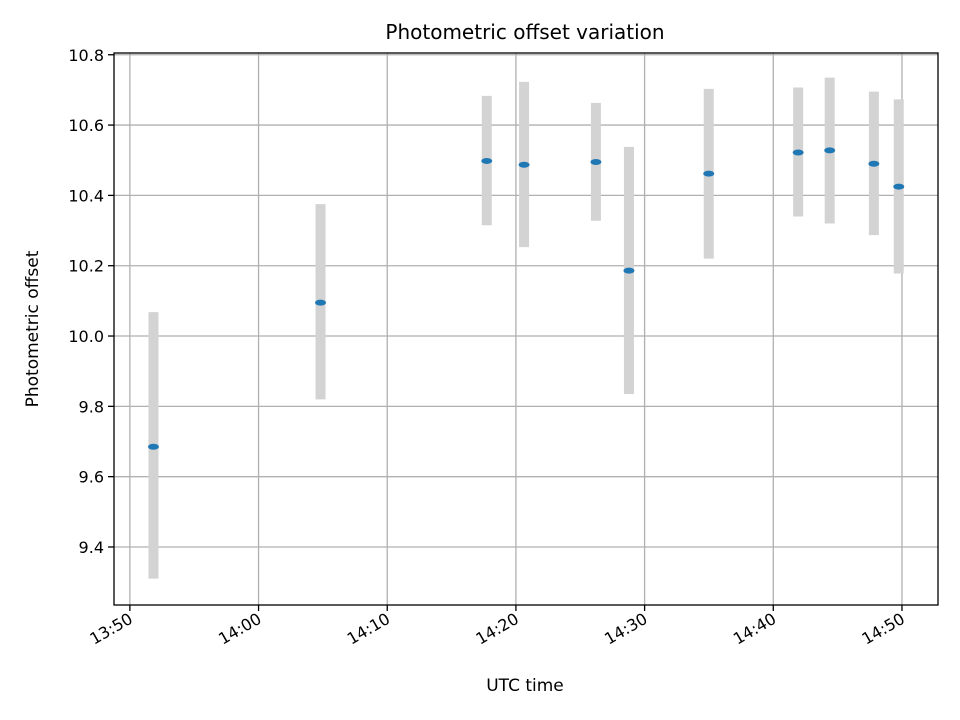 This screenshot has width=960, height=720. Describe the element at coordinates (86, 55) in the screenshot. I see `y-tick-label: 10.8` at that location.